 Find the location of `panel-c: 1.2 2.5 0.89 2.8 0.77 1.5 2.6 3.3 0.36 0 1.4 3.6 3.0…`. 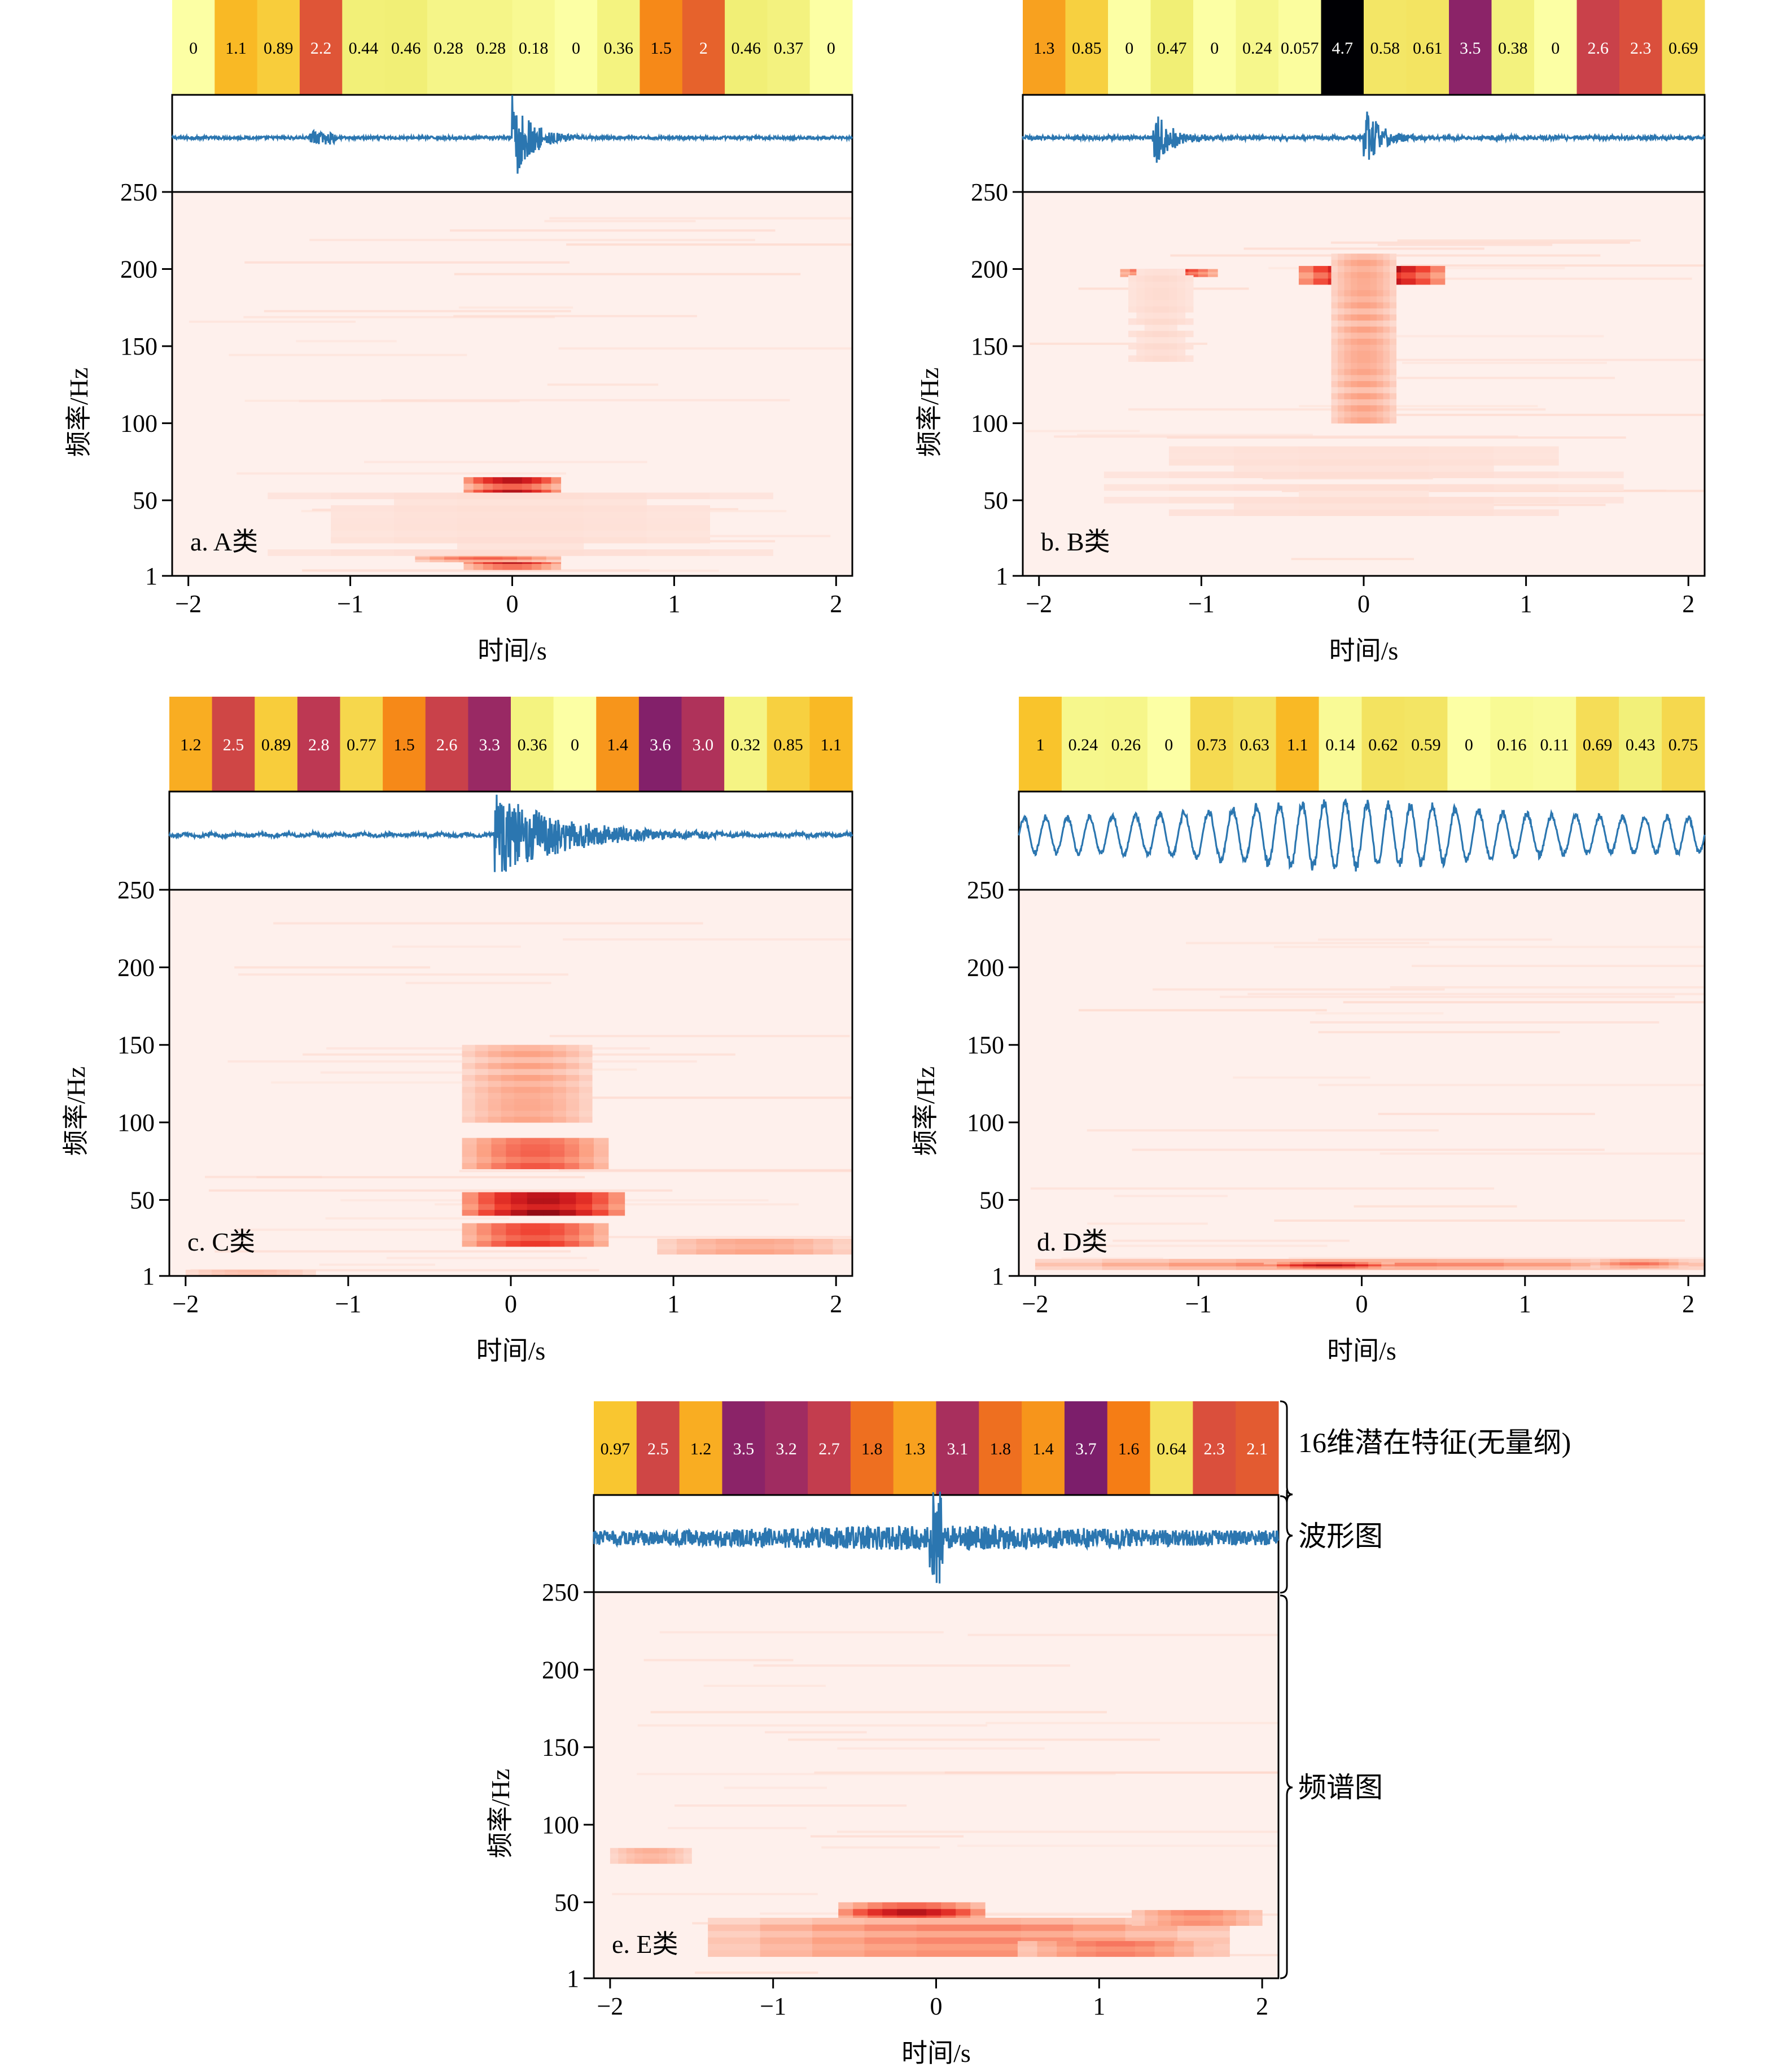

panel-c: 1.2 2.5 0.89 2.8 0.77 1.5 2.6 3.3 0.36 0 1.4 3.6 3.0… is located at coordinates (457, 1031).